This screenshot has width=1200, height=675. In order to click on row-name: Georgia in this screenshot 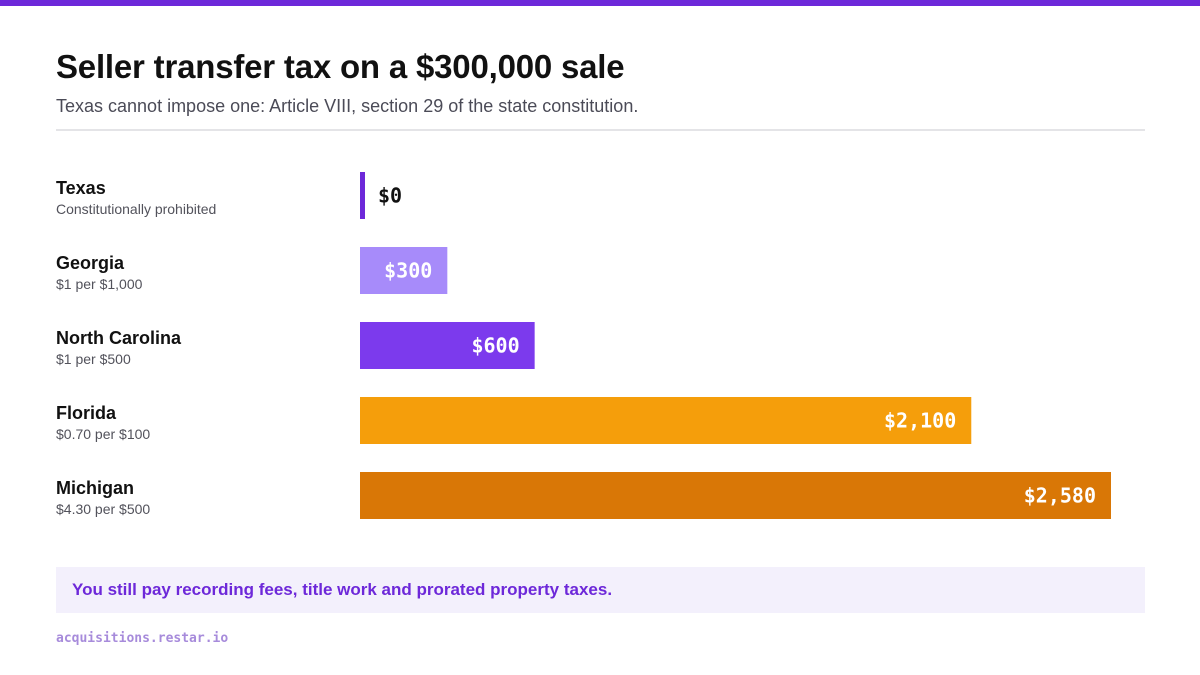, I will do `click(90, 263)`.